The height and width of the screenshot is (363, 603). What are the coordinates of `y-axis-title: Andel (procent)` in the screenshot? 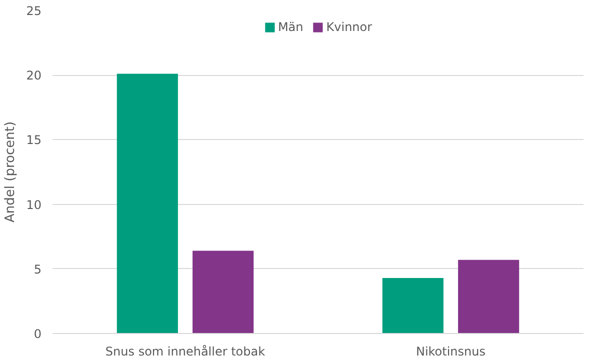 It's located at (10, 172).